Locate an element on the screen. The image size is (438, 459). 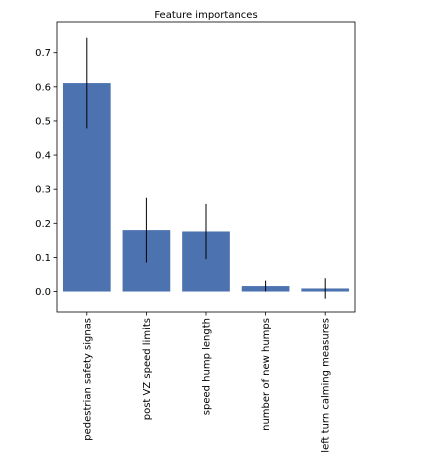
y-tick-label: 0.1 is located at coordinates (43, 258).